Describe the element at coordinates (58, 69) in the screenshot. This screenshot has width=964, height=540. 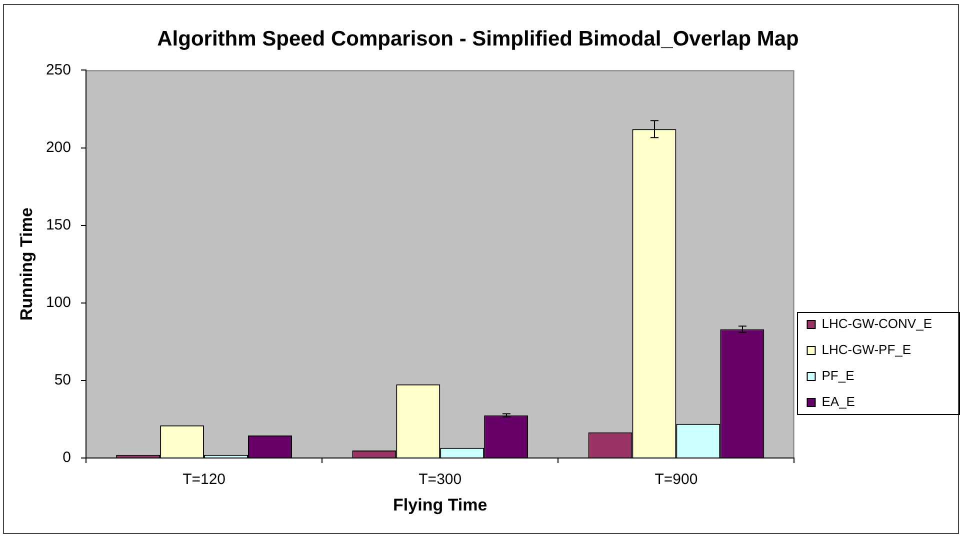
I see `y-tick-label: 250` at that location.